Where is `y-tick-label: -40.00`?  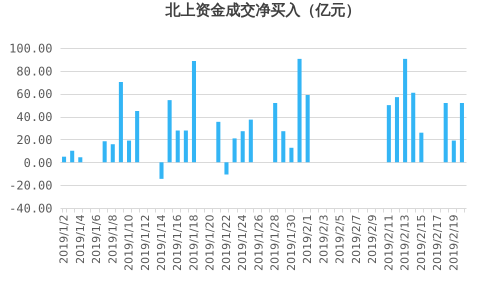
y-tick-label: -40.00 is located at coordinates (30, 209).